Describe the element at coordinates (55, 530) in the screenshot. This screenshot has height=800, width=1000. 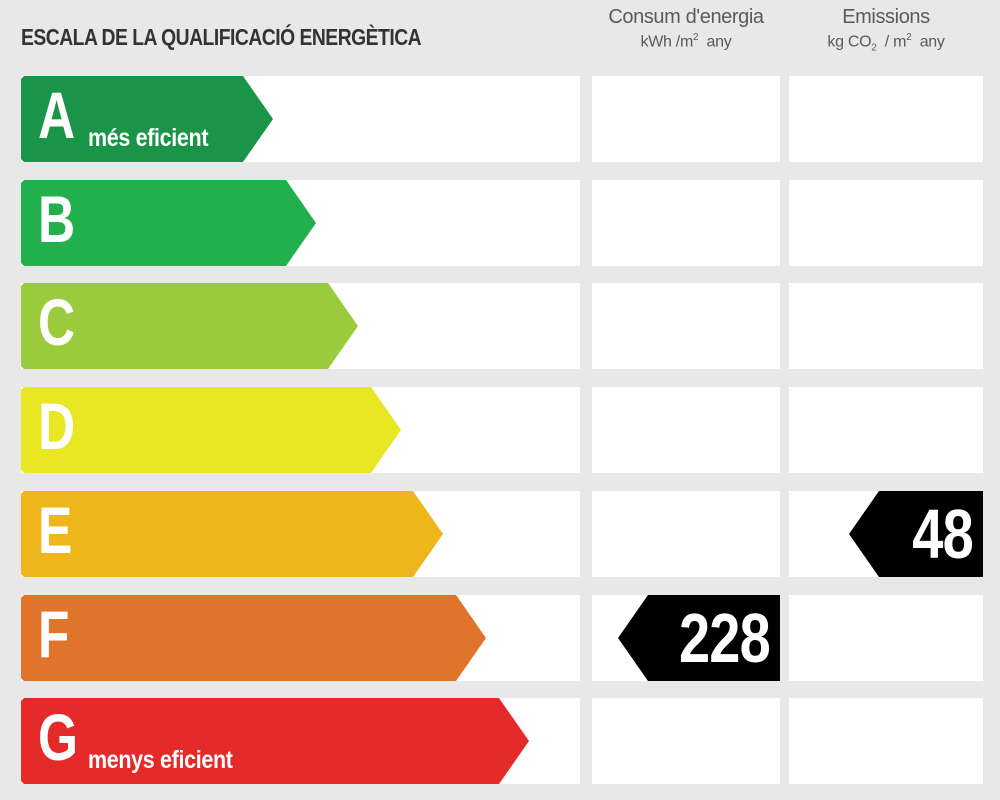
I see `class-letter: E` at that location.